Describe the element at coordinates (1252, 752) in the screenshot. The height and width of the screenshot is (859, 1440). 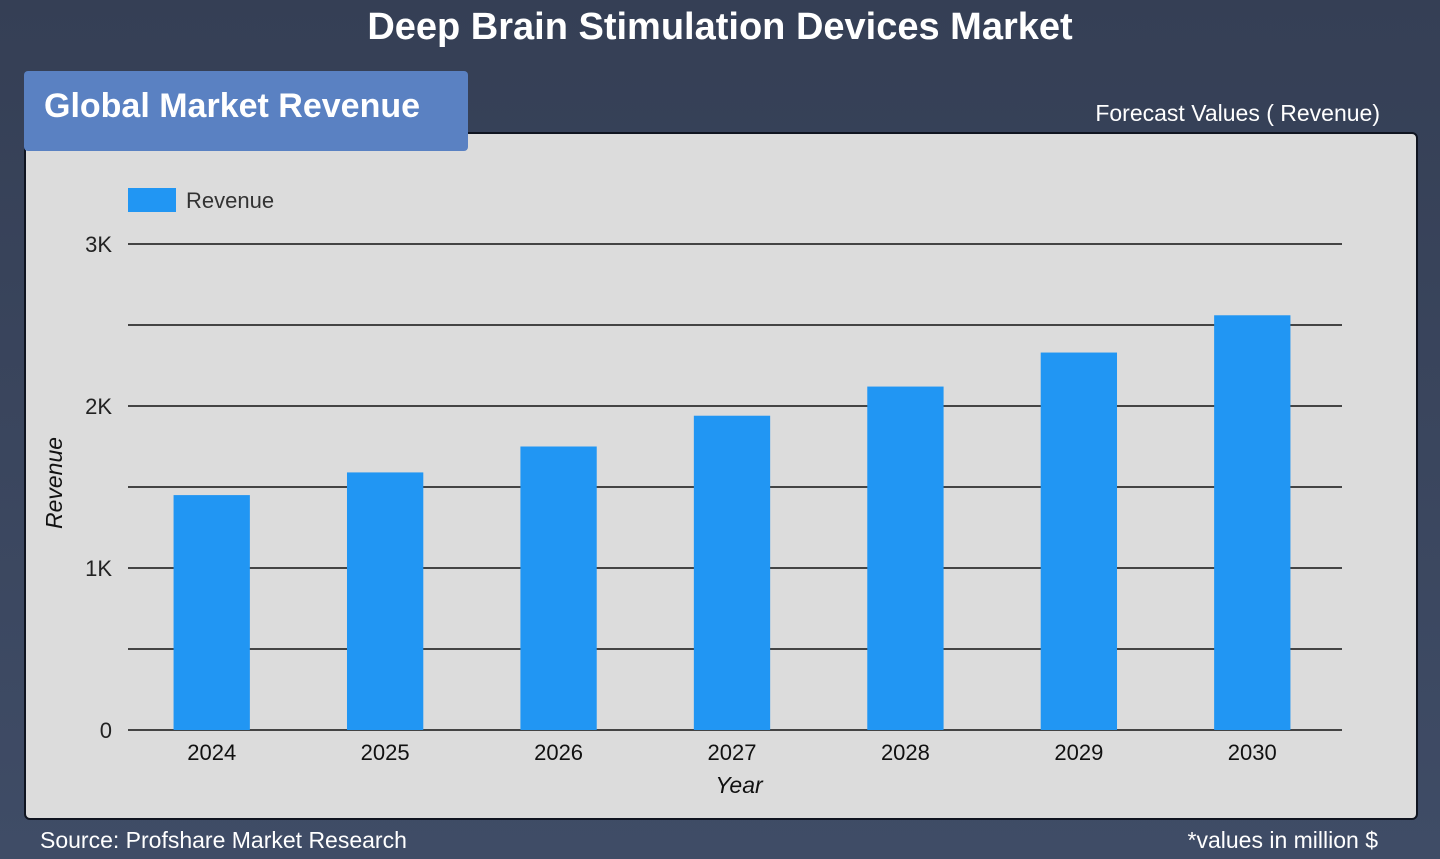
I see `x-tick-label: 2030` at that location.